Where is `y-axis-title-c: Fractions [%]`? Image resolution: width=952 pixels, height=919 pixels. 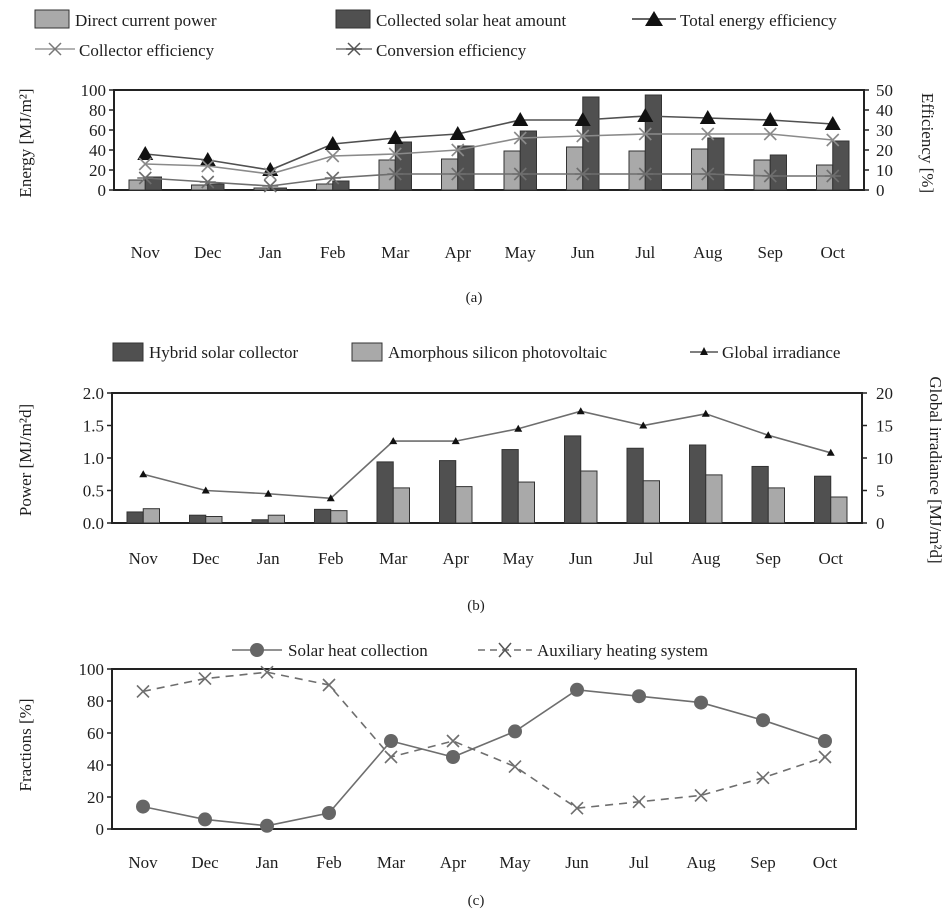 y-axis-title-c: Fractions [%] is located at coordinates (25, 744).